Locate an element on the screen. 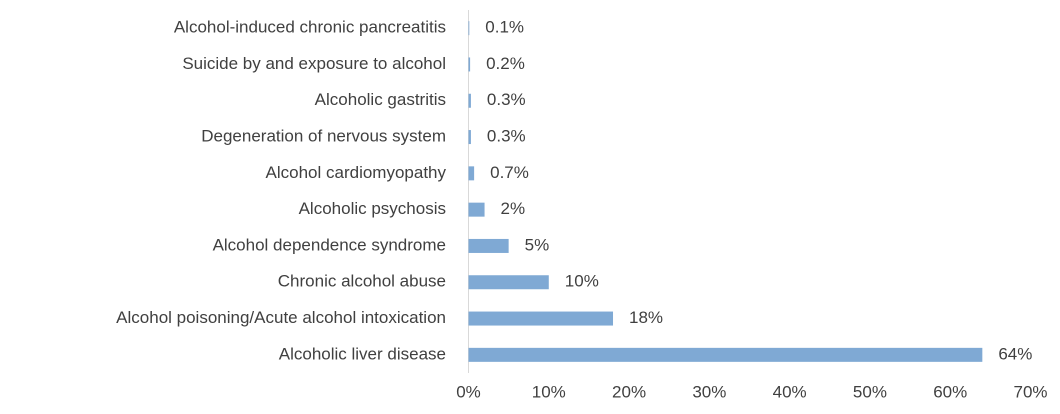 The height and width of the screenshot is (414, 1060). value-label: 10% is located at coordinates (582, 281).